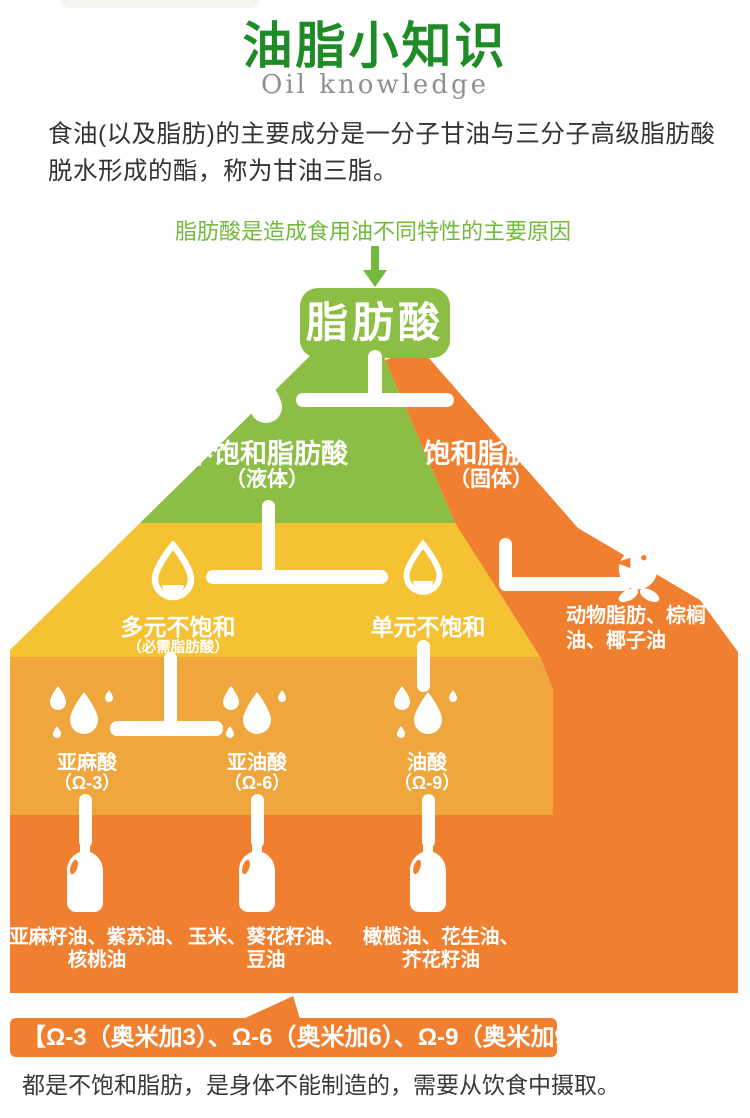 The width and height of the screenshot is (750, 1118). I want to click on omega3-oils: 亚麻籽油、紫苏油、 核桃油, so click(97, 949).